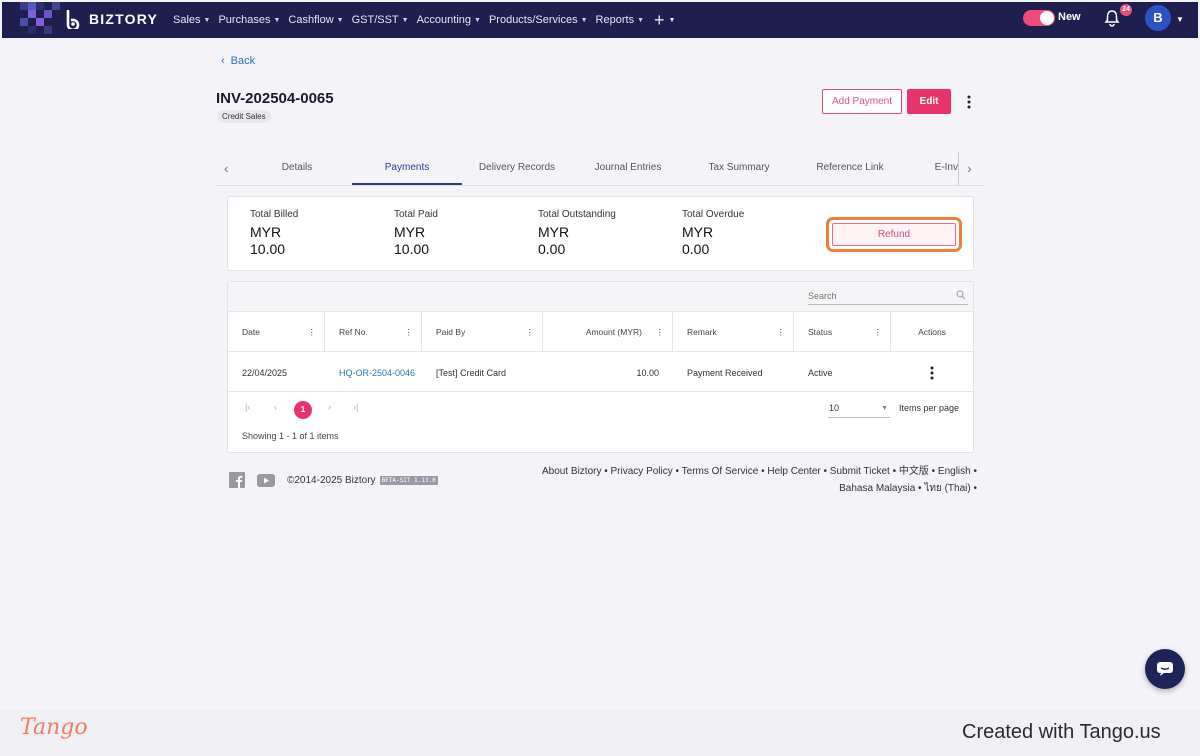 The width and height of the screenshot is (1200, 756). Describe the element at coordinates (362, 480) in the screenshot. I see `copyright: ©2014-2025 Biztory BETA-SIT 1.13.0` at that location.